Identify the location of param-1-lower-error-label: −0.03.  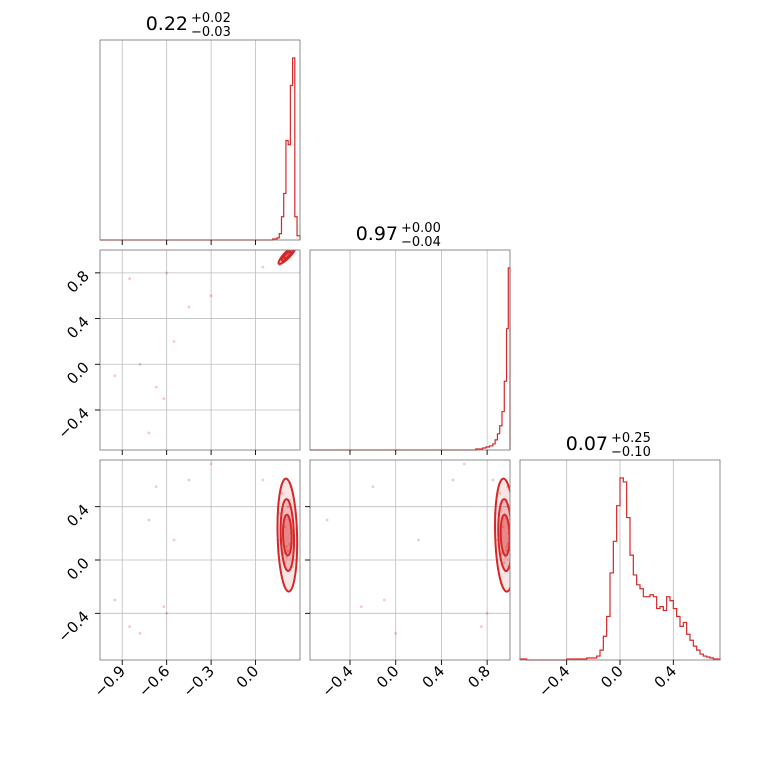
(211, 32).